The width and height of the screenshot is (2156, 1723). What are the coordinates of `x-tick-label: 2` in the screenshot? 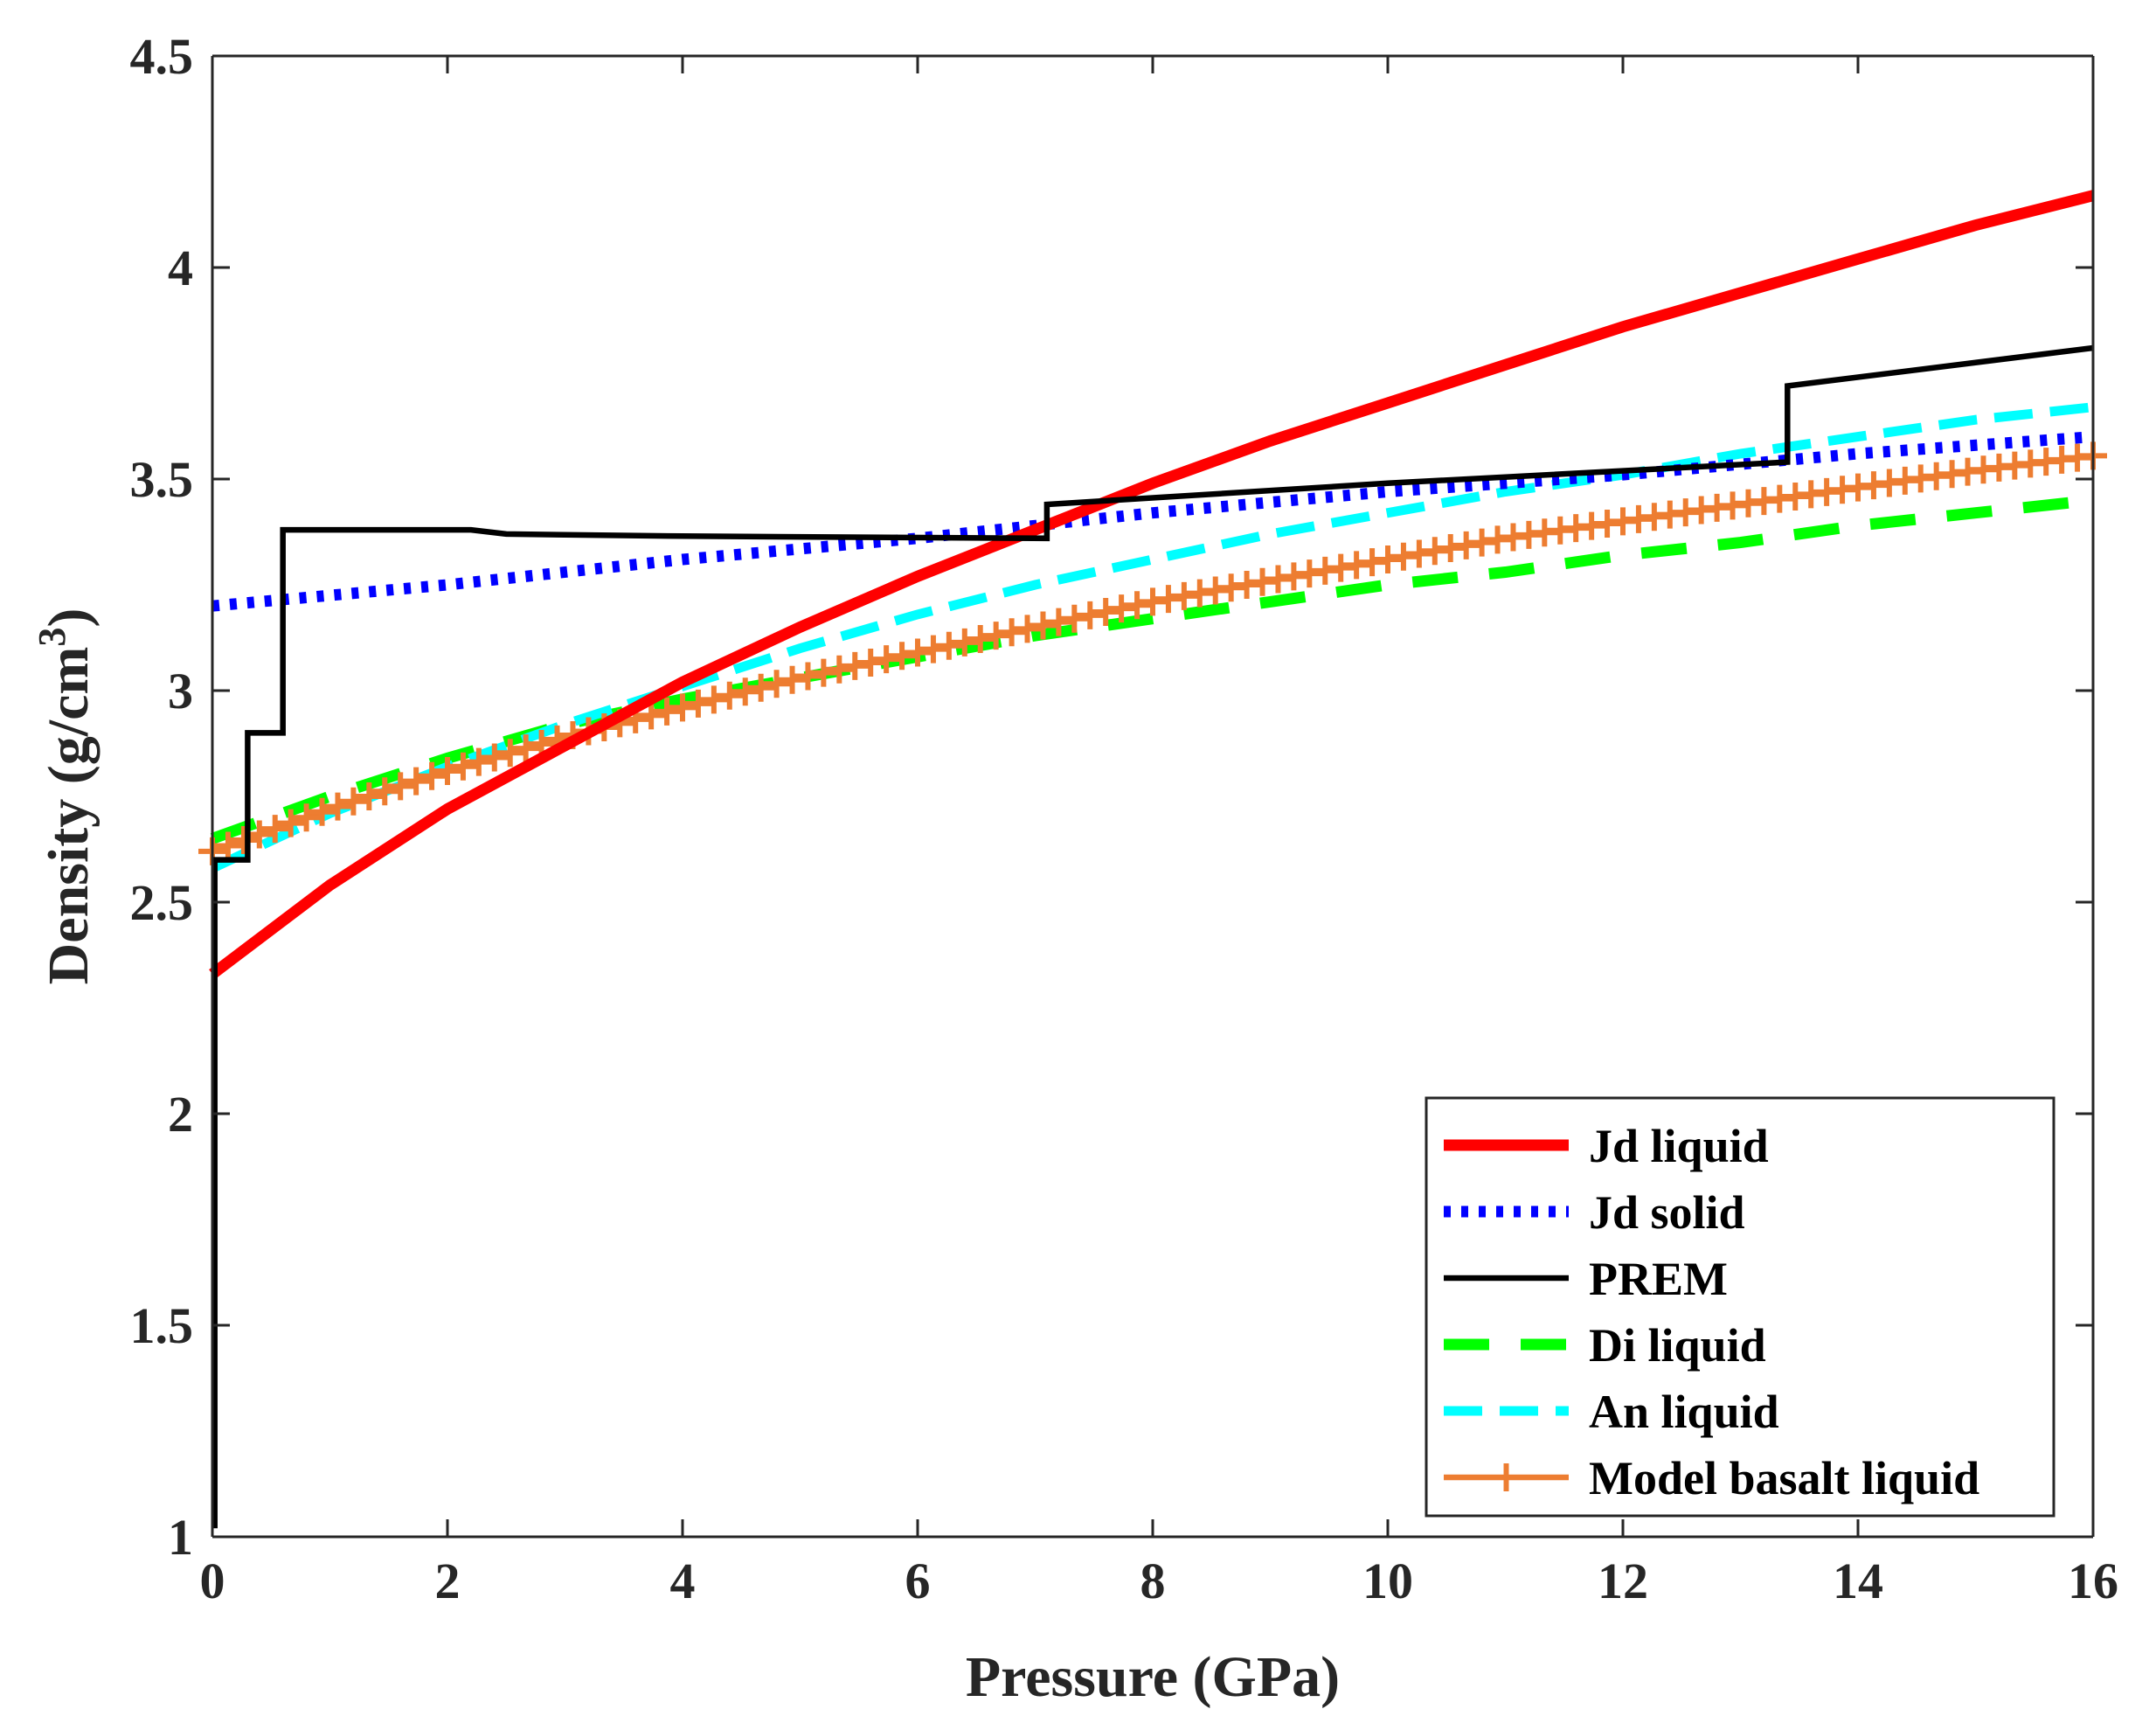 It's located at (448, 1581).